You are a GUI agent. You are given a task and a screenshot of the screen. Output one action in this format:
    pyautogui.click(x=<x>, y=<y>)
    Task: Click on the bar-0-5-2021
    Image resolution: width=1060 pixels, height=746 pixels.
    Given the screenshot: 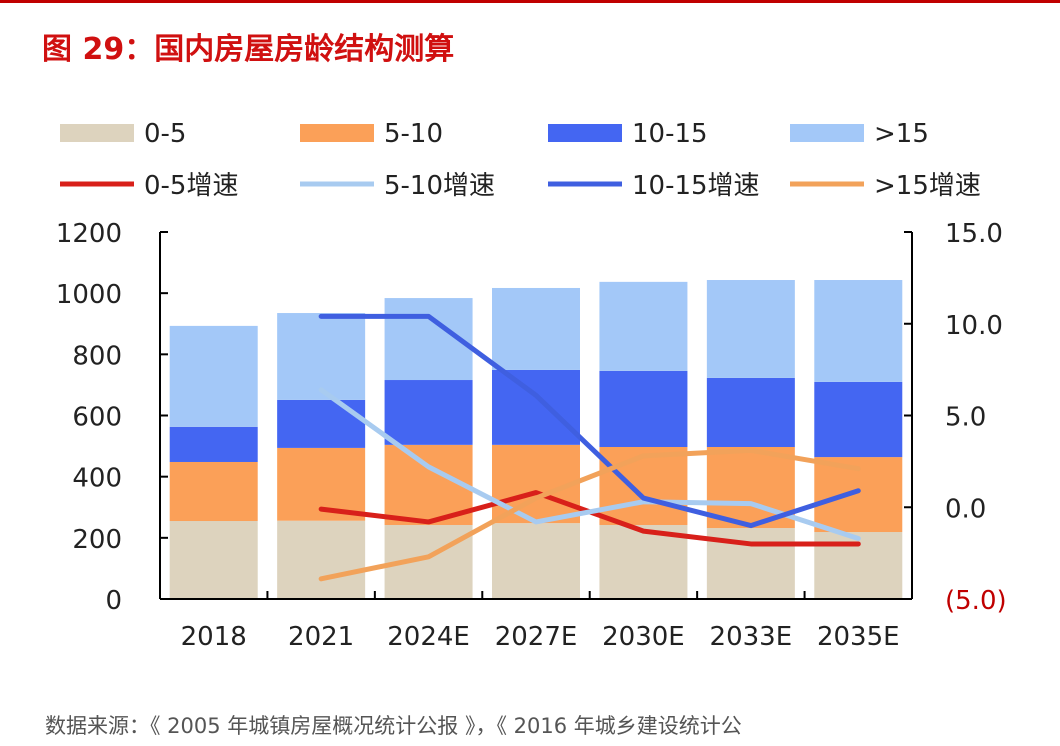 What is the action you would take?
    pyautogui.click(x=321, y=559)
    